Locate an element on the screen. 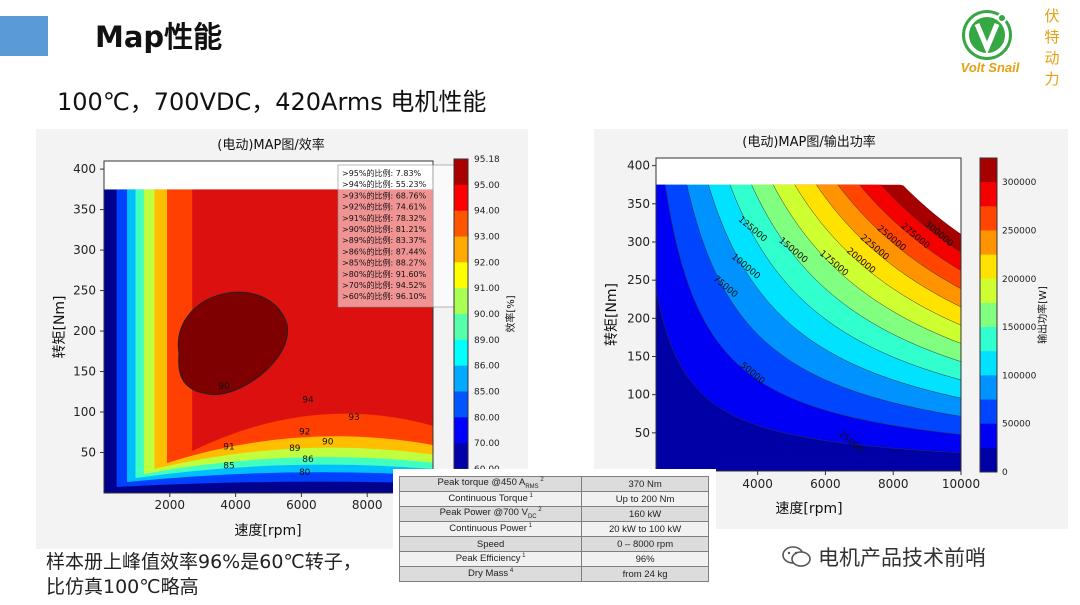  spec-label: Peak torque @450 ARMS 2 is located at coordinates (490, 484).